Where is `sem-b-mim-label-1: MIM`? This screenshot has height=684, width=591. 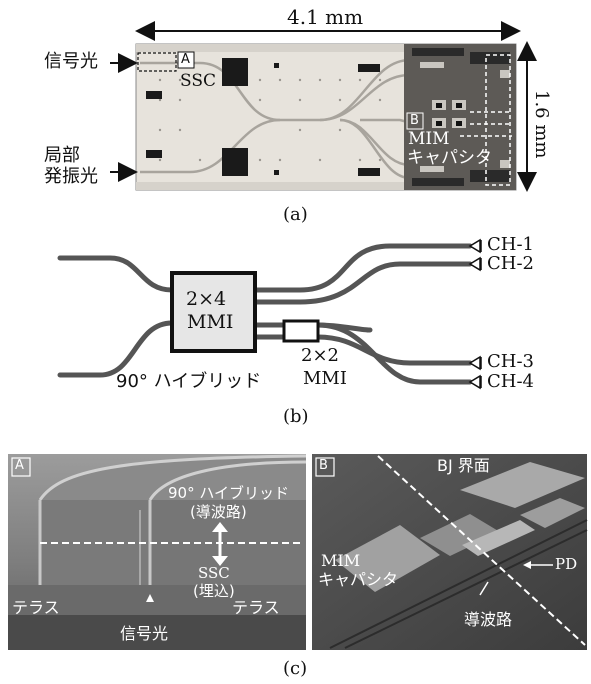
sem-b-mim-label-1: MIM is located at coordinates (341, 560).